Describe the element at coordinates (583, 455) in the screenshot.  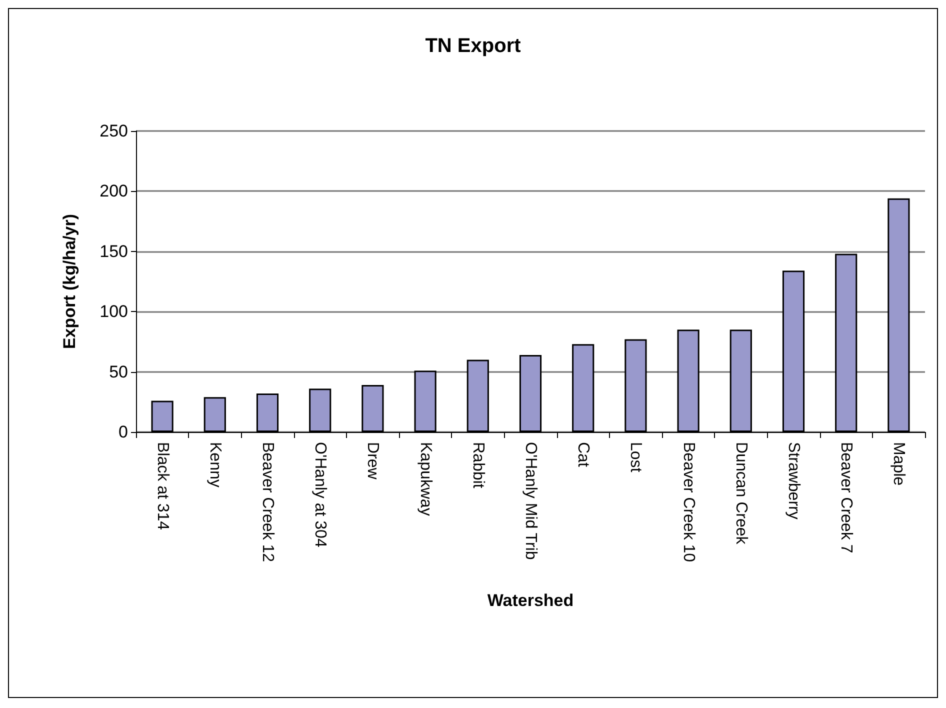
I see `x-tick-label: Cat` at that location.